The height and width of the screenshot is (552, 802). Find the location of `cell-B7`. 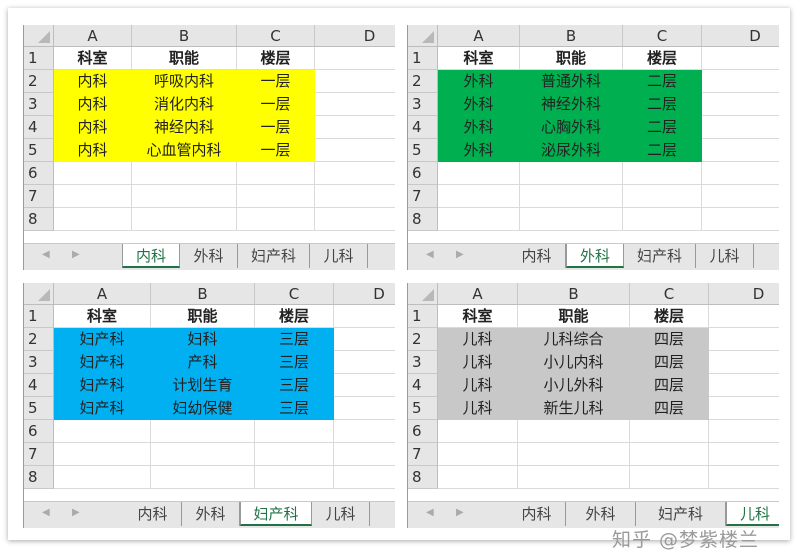

cell-B7 is located at coordinates (203, 454).